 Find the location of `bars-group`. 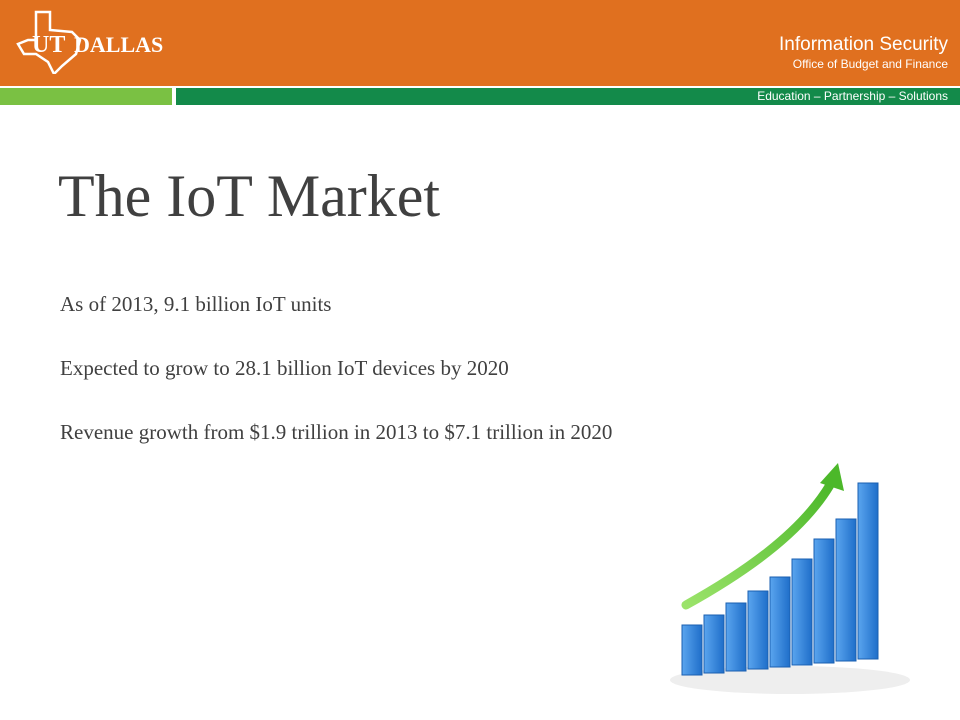

bars-group is located at coordinates (780, 579).